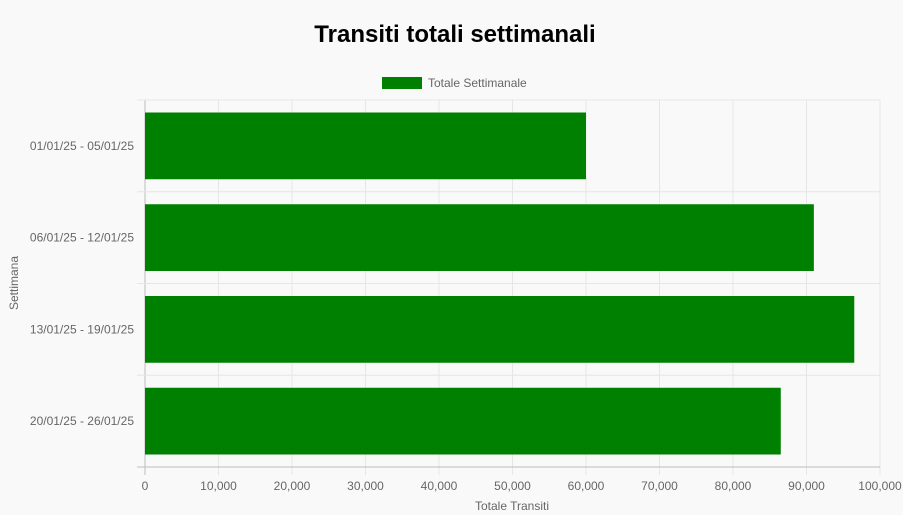 The width and height of the screenshot is (903, 515). I want to click on y-tick-label: 20/01/25 - 26/01/25, so click(82, 421).